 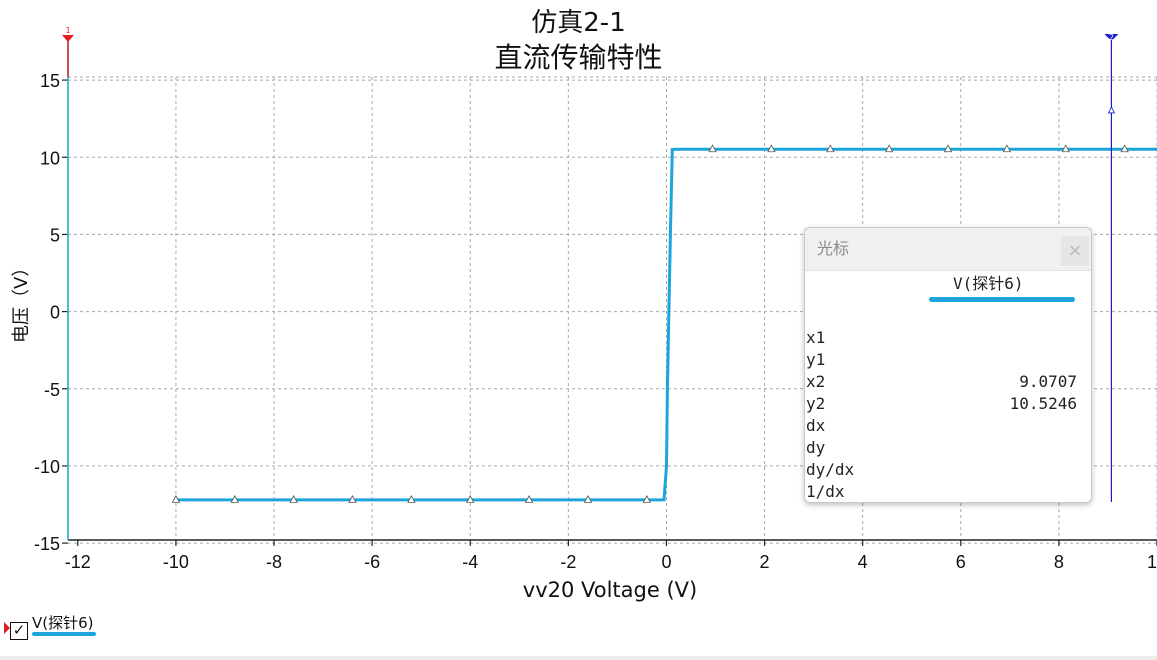 I want to click on x-tick-label: -12, so click(x=78, y=562).